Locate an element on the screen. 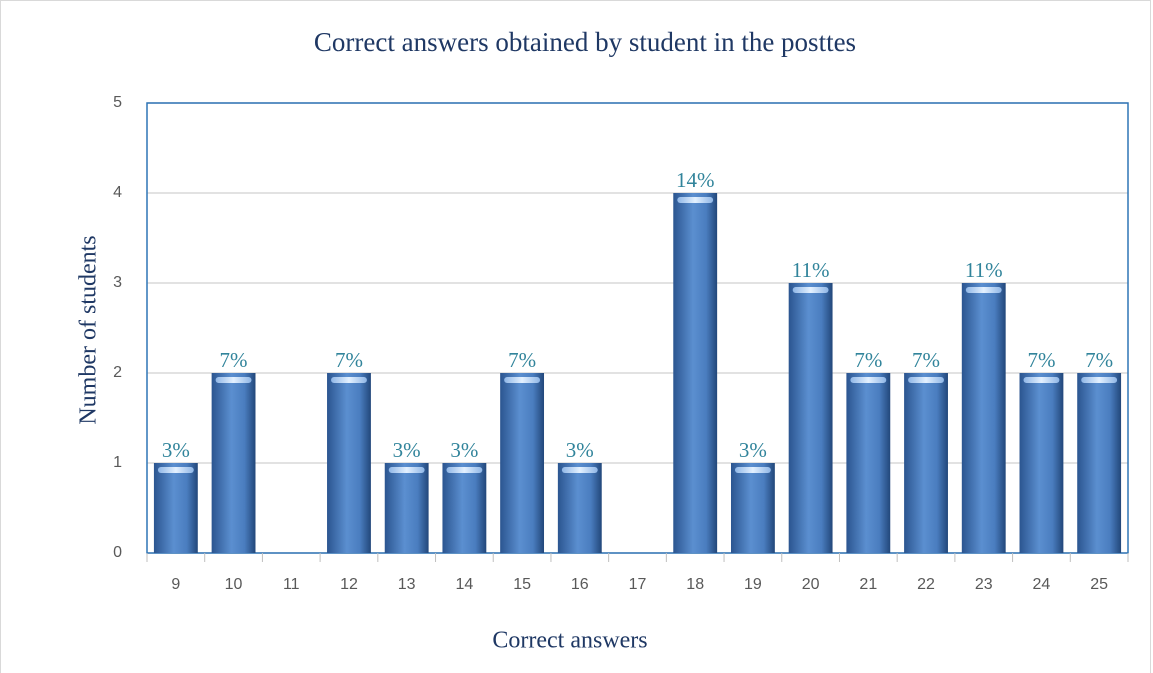 This screenshot has width=1153, height=673. y-tick-label: 5 is located at coordinates (117, 102).